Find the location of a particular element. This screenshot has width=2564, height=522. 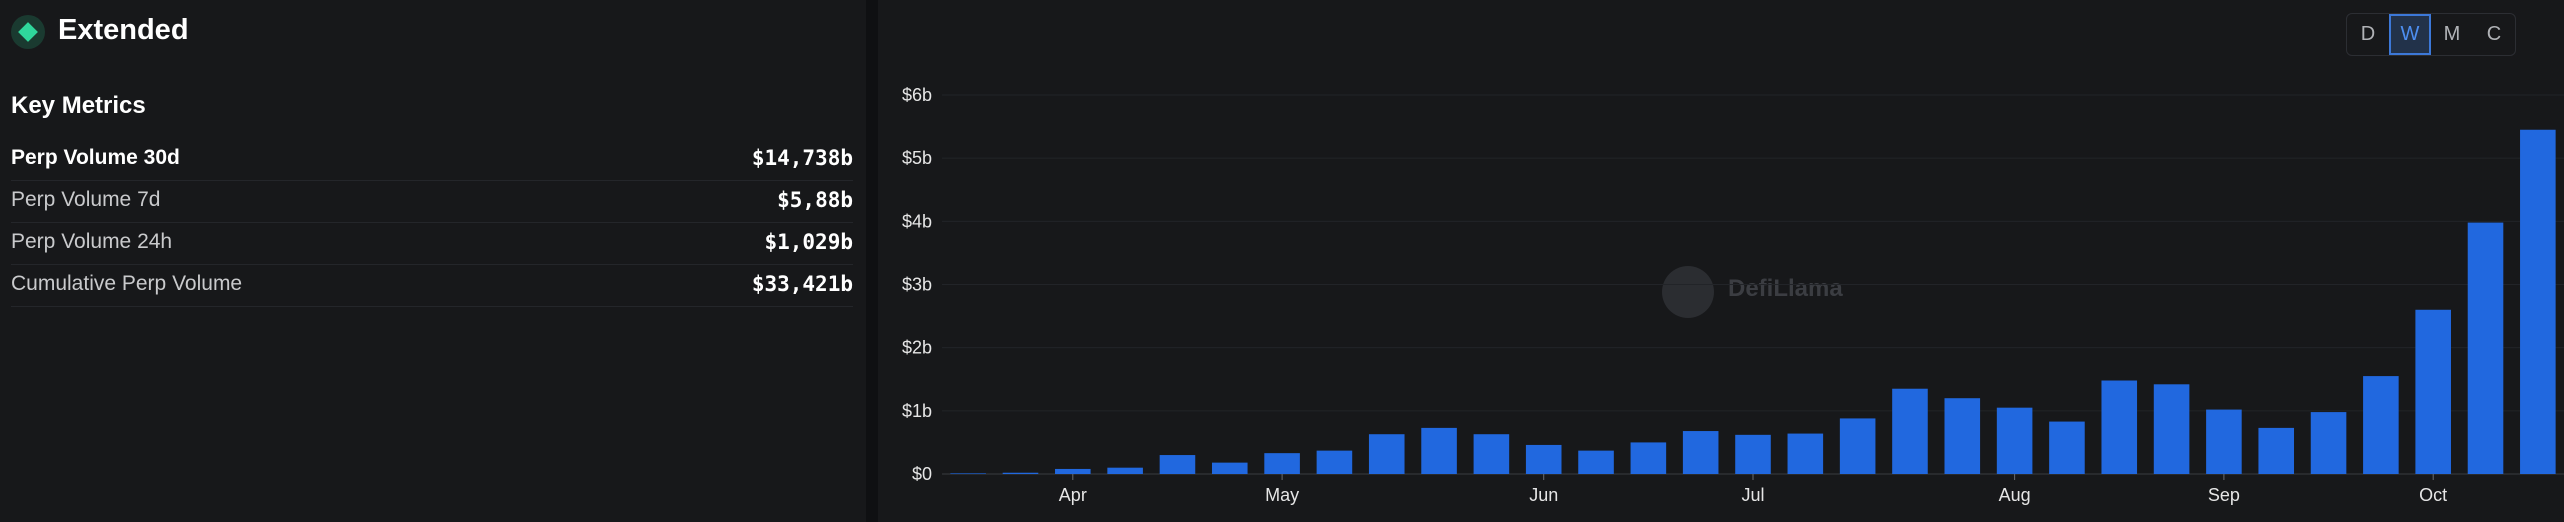

metric-label: Perp Volume 24h is located at coordinates (92, 241).